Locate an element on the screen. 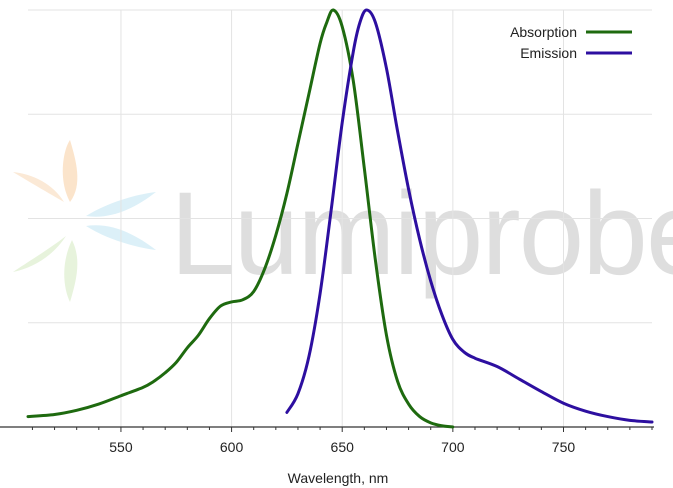 The width and height of the screenshot is (673, 488). legend-item-emission: Emission is located at coordinates (576, 53).